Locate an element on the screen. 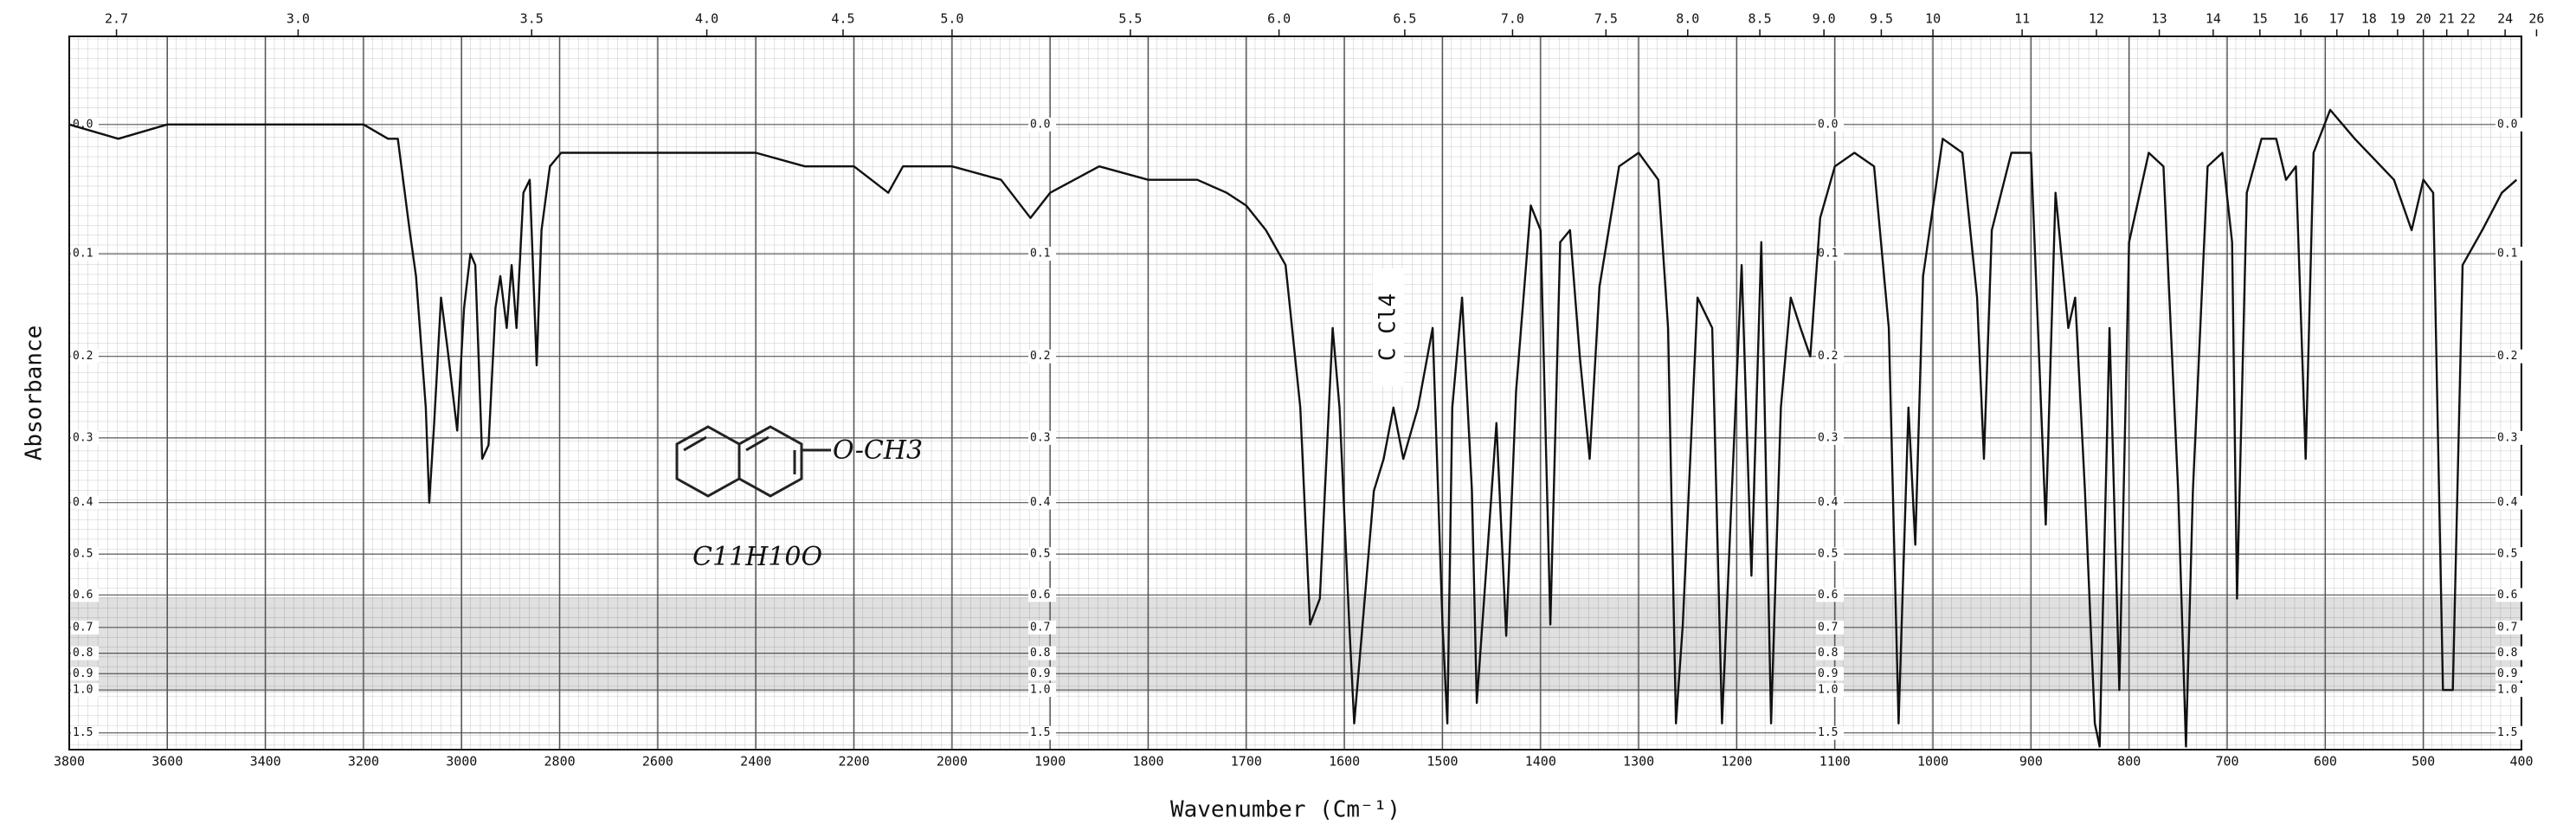 The image size is (2576, 831). x2-tick-label: 8.5 is located at coordinates (1760, 19).